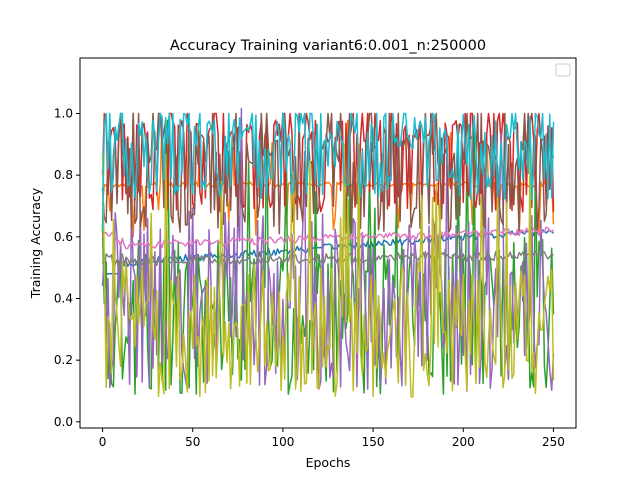 Image resolution: width=640 pixels, height=480 pixels. Describe the element at coordinates (63, 422) in the screenshot. I see `y-tick-label: 0.0` at that location.